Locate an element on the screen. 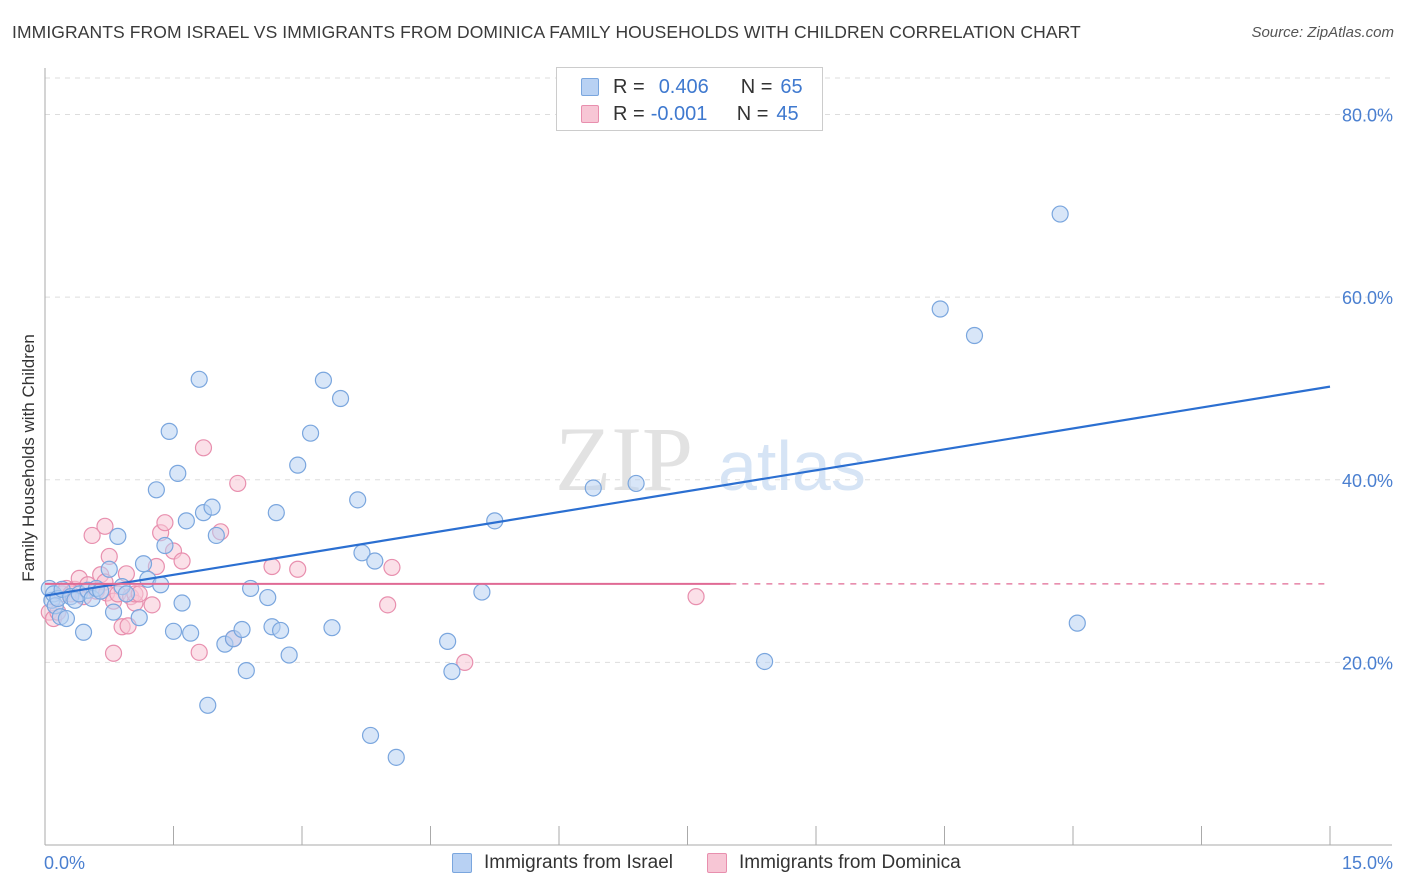 The height and width of the screenshot is (892, 1406). watermark: ZIP atlas is located at coordinates (710, 459).